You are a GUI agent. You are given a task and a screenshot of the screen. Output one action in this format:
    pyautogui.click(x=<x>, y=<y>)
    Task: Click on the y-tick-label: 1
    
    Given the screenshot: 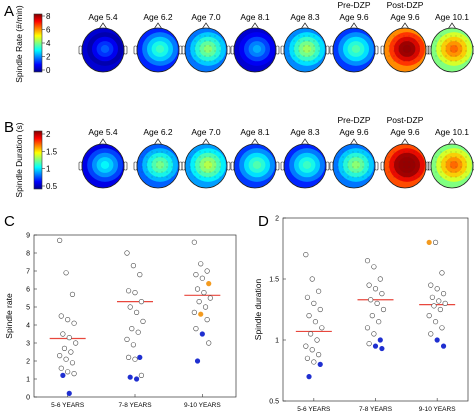 What is the action you would take?
    pyautogui.click(x=277, y=341)
    